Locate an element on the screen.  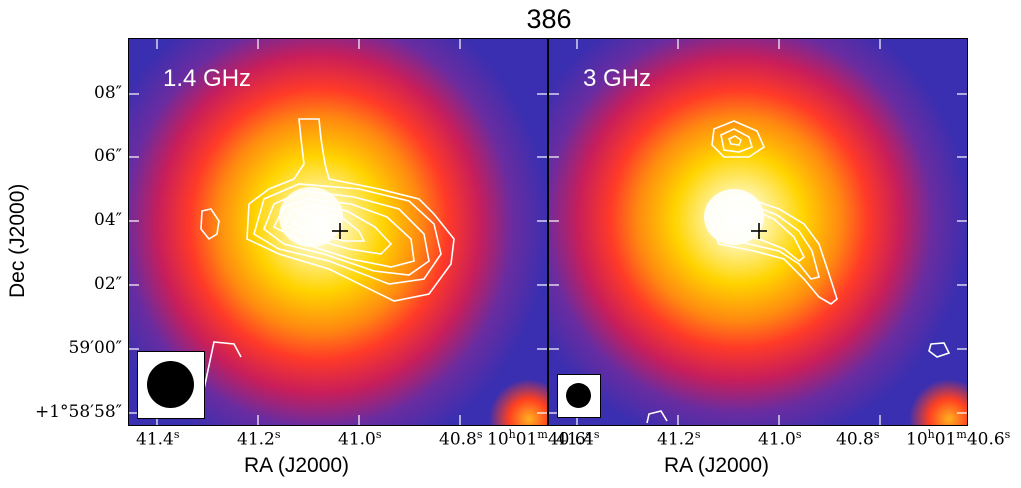
dec-tick-label: 08″ is located at coordinates (108, 93).